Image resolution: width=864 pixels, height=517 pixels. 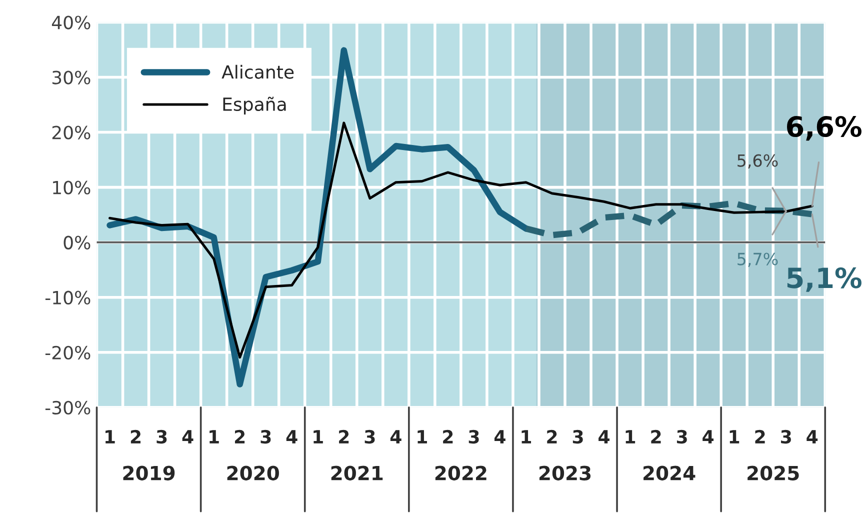 I want to click on y-tick-label: 0%, so click(x=77, y=243).